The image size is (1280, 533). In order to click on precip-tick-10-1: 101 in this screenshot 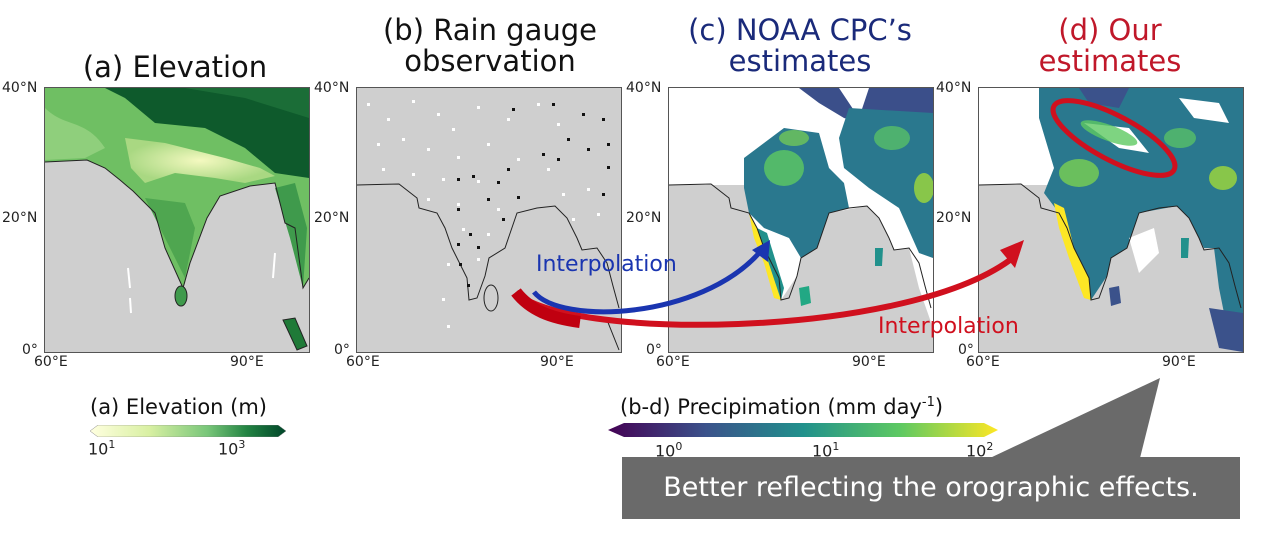, I will do `click(826, 450)`.